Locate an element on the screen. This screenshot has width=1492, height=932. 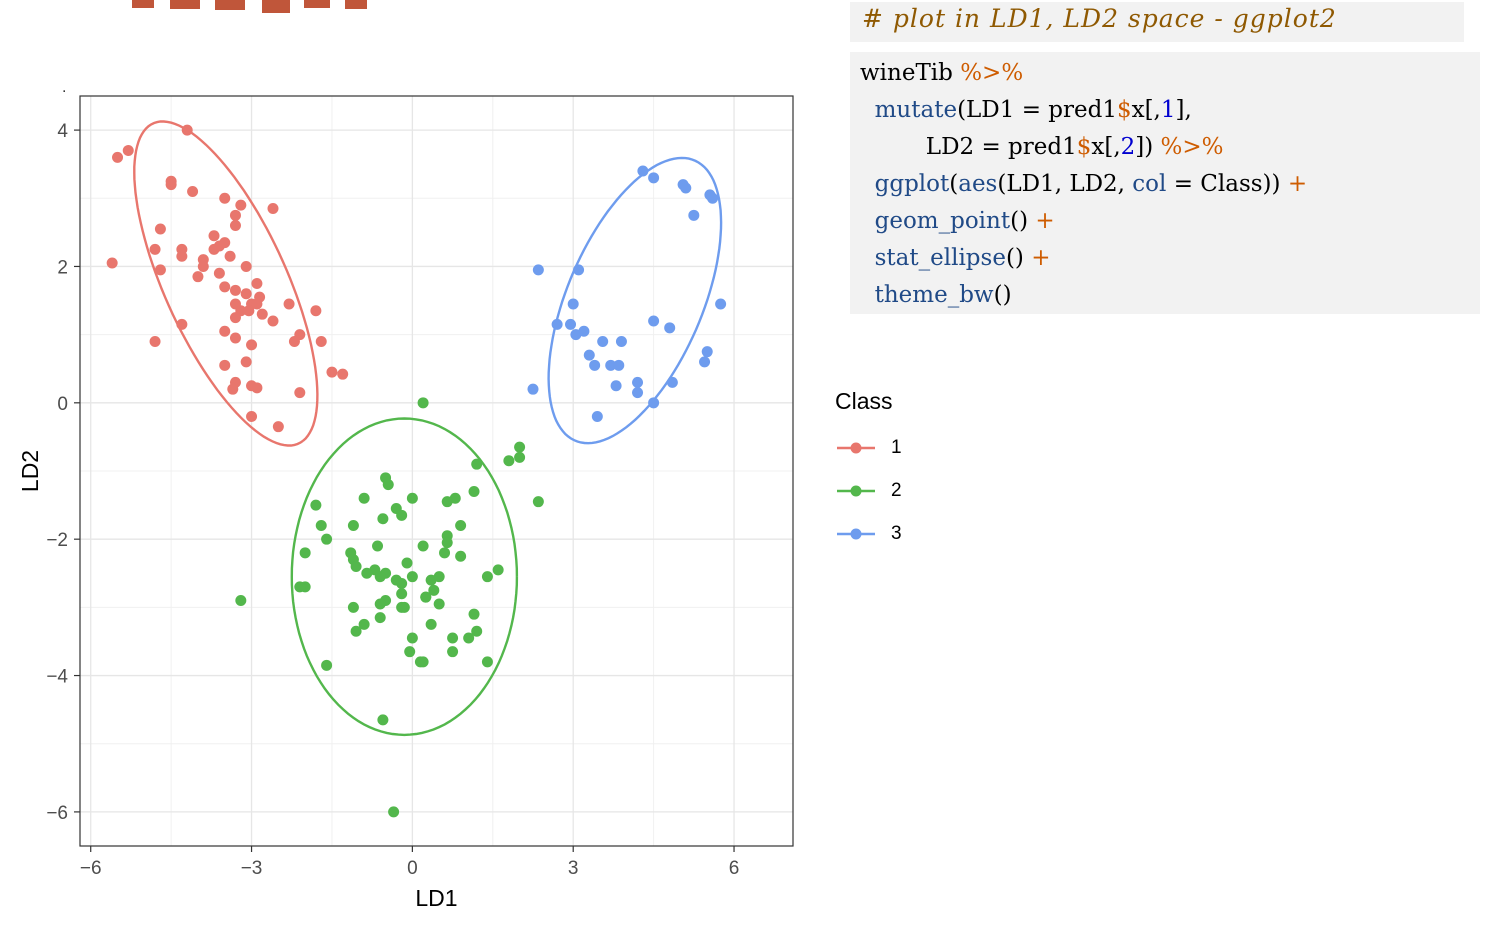
code-token: %>% is located at coordinates (1192, 147).